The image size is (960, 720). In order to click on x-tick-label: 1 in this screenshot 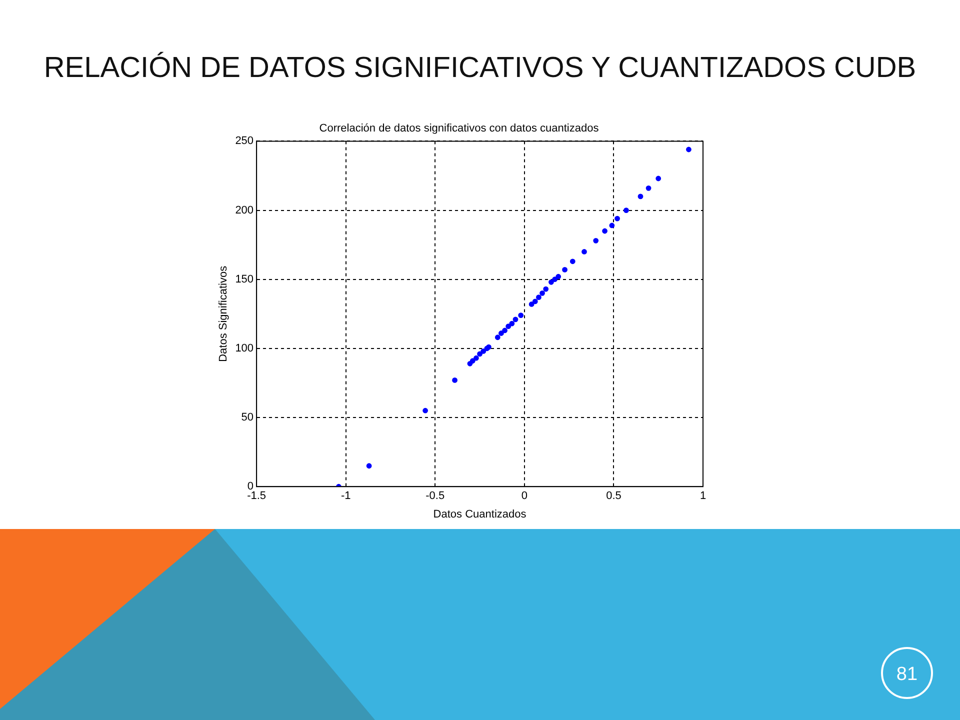, I will do `click(703, 496)`.